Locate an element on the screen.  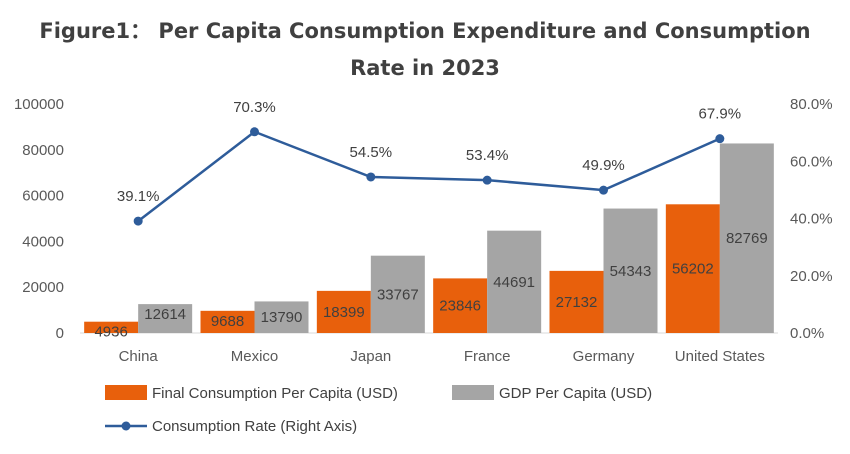
data-label-gdp-per-capita: 33767 is located at coordinates (398, 294).